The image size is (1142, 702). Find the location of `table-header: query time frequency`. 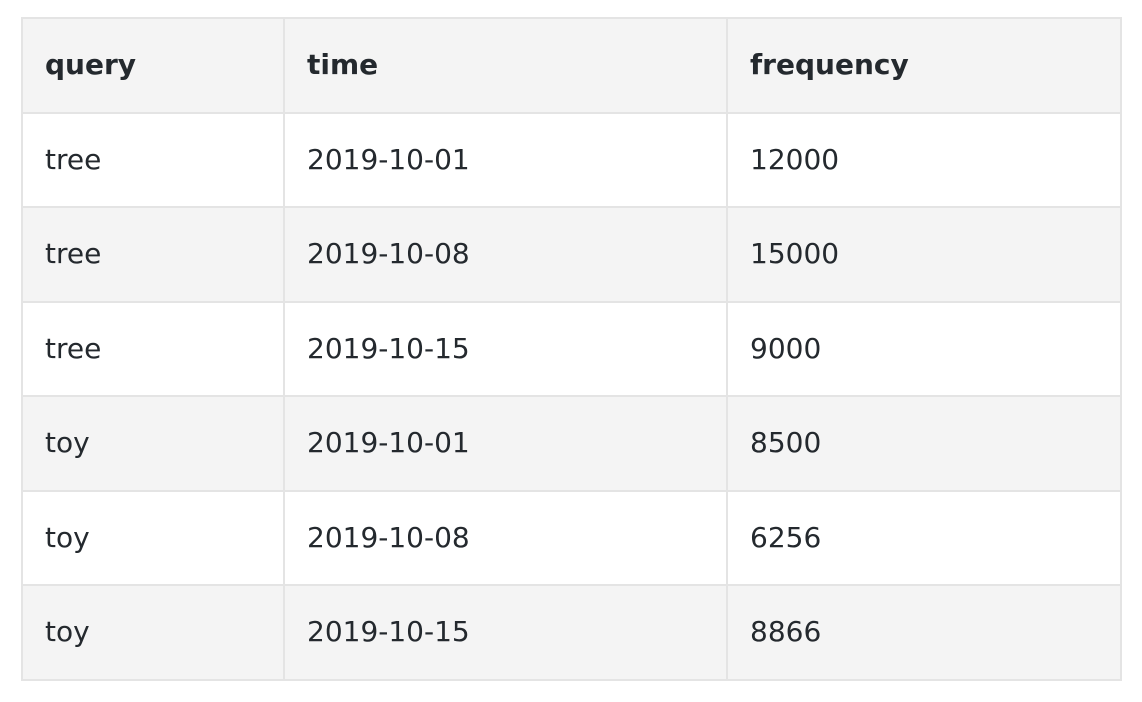

table-header: query time frequency is located at coordinates (571, 65).